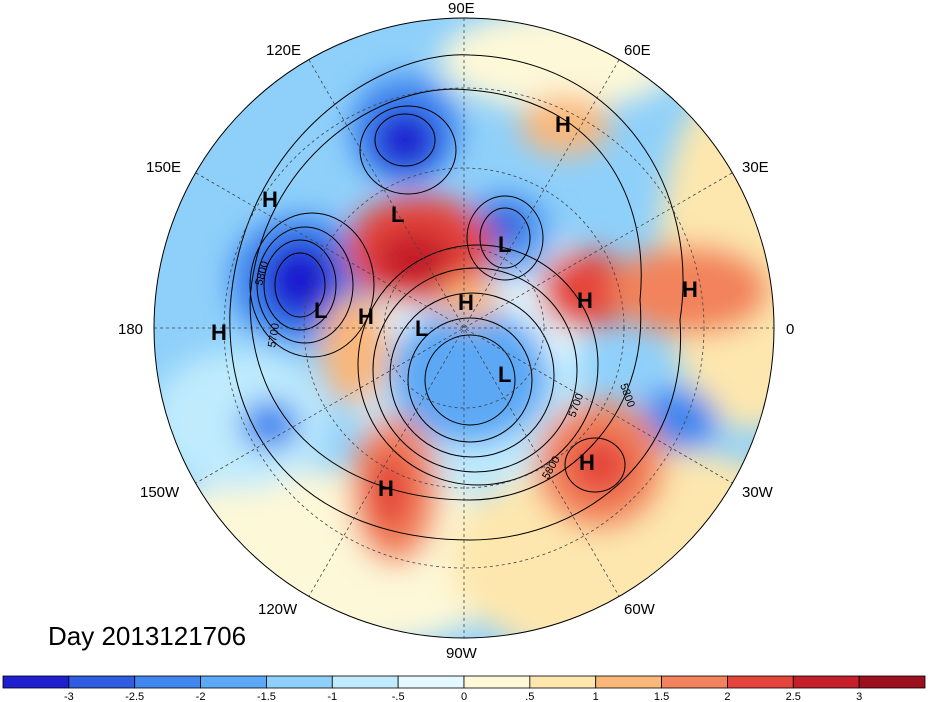  What do you see at coordinates (147, 636) in the screenshot?
I see `day-label: Day 2013121706` at bounding box center [147, 636].